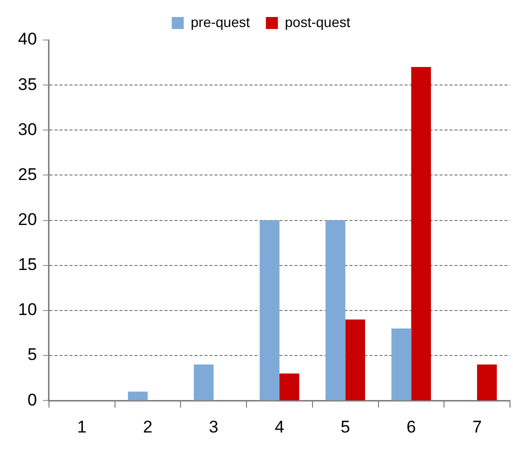  Describe the element at coordinates (345, 426) in the screenshot. I see `x-tick-label: 5` at that location.